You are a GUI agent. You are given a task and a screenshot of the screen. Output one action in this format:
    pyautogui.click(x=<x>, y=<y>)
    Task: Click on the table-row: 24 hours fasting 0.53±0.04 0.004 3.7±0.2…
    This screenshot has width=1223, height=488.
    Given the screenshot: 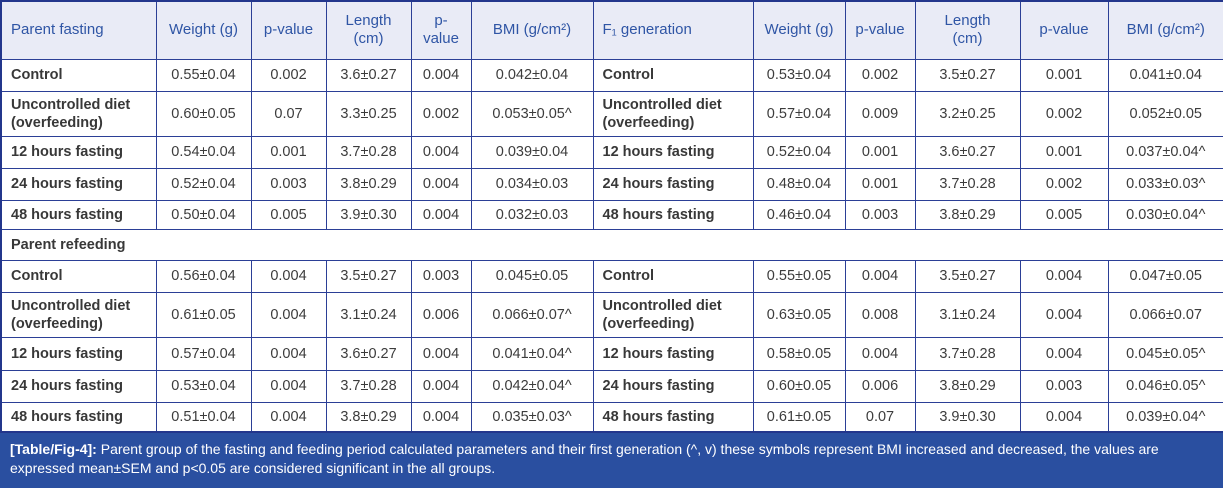 What is the action you would take?
    pyautogui.click(x=611, y=386)
    